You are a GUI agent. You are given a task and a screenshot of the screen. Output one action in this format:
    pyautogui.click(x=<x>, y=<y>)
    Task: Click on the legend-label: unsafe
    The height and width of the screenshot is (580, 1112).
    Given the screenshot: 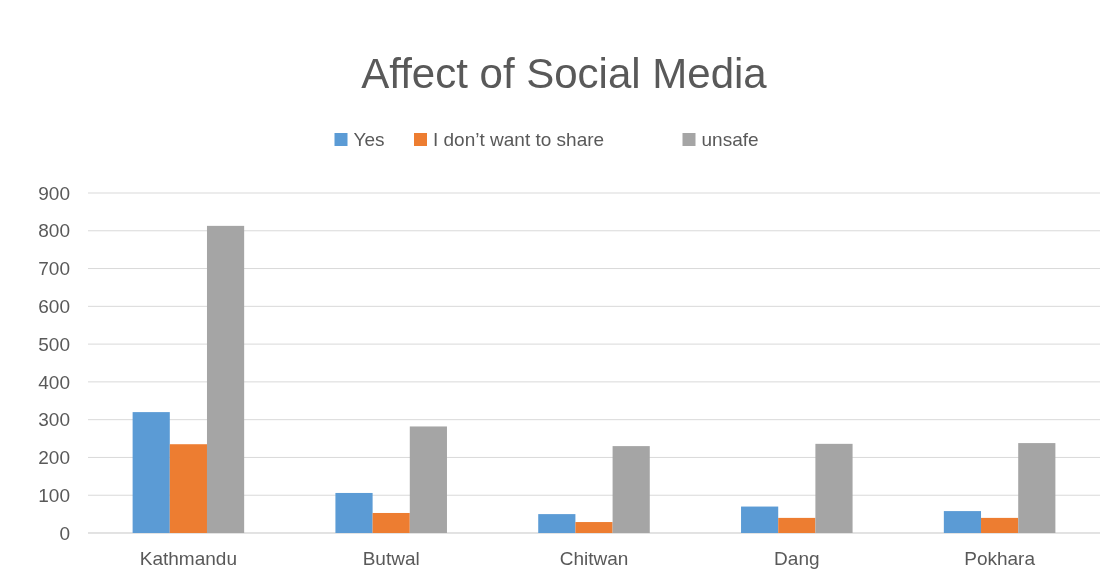 What is the action you would take?
    pyautogui.click(x=730, y=139)
    